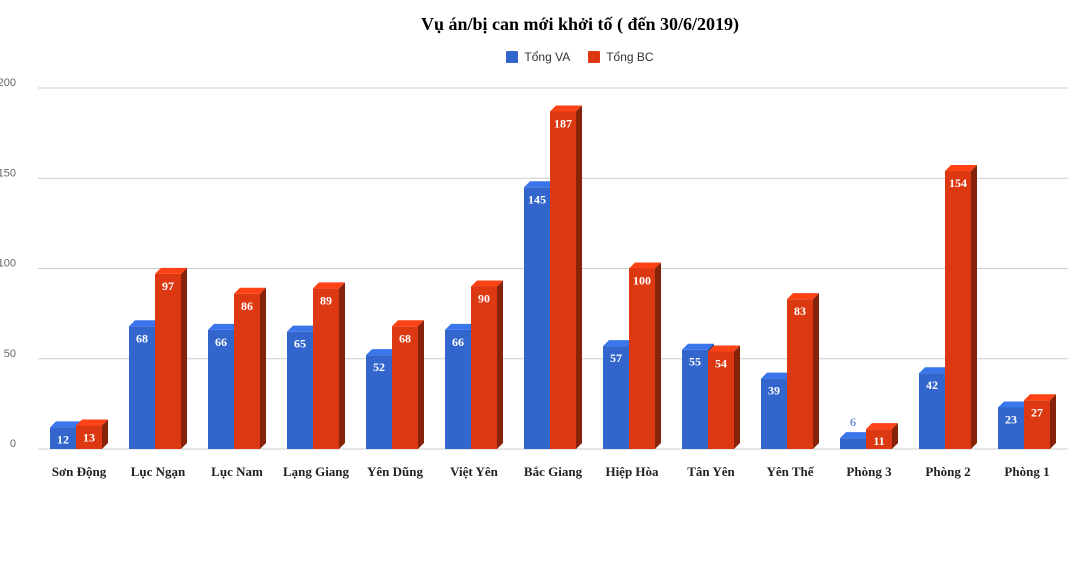 The image size is (1068, 576). I want to click on legend-item-va: Tổng VA, so click(538, 57).